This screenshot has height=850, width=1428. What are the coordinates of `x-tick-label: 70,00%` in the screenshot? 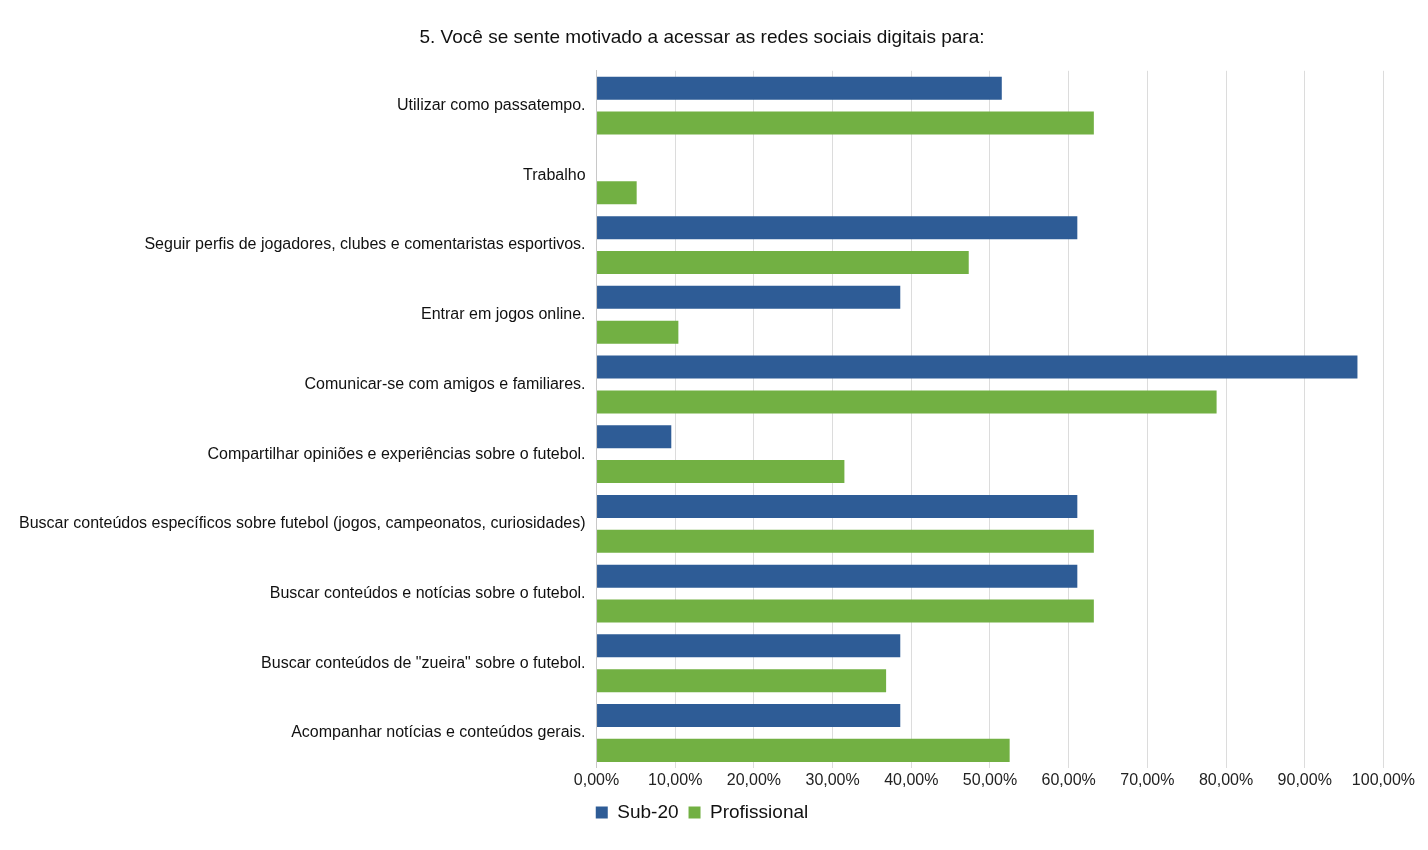 It's located at (1147, 779).